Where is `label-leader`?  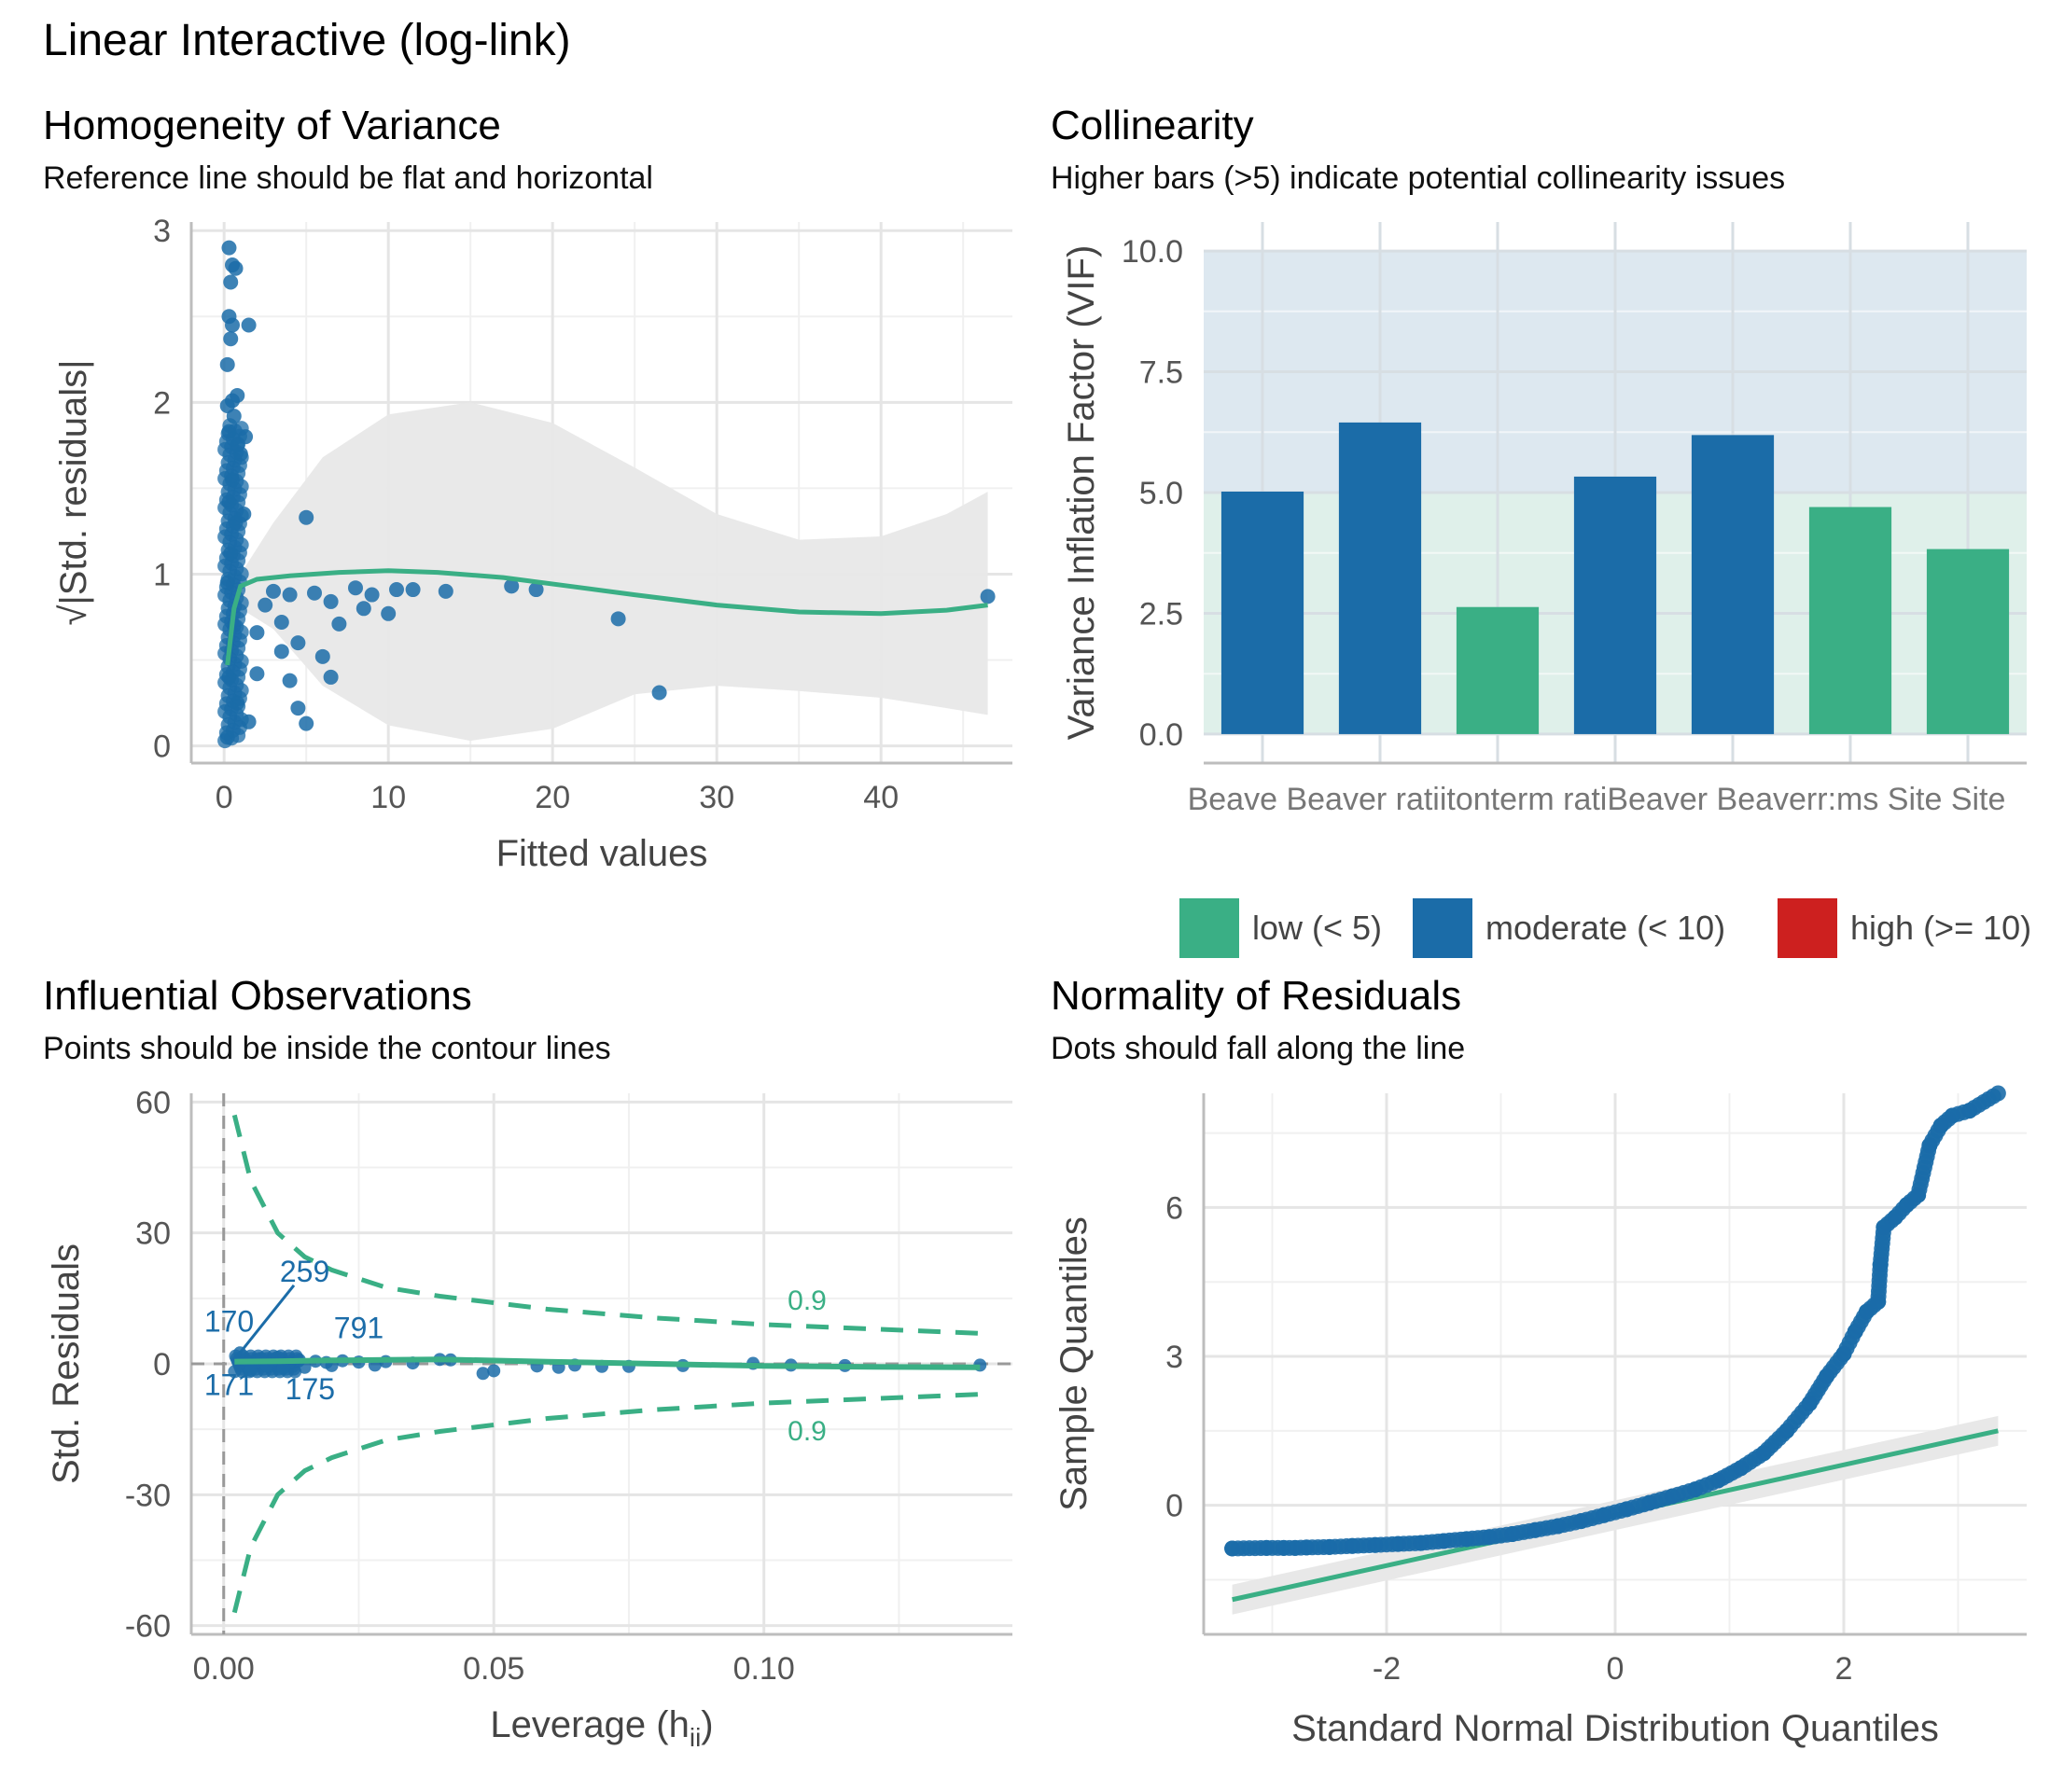
label-leader is located at coordinates (267, 1319).